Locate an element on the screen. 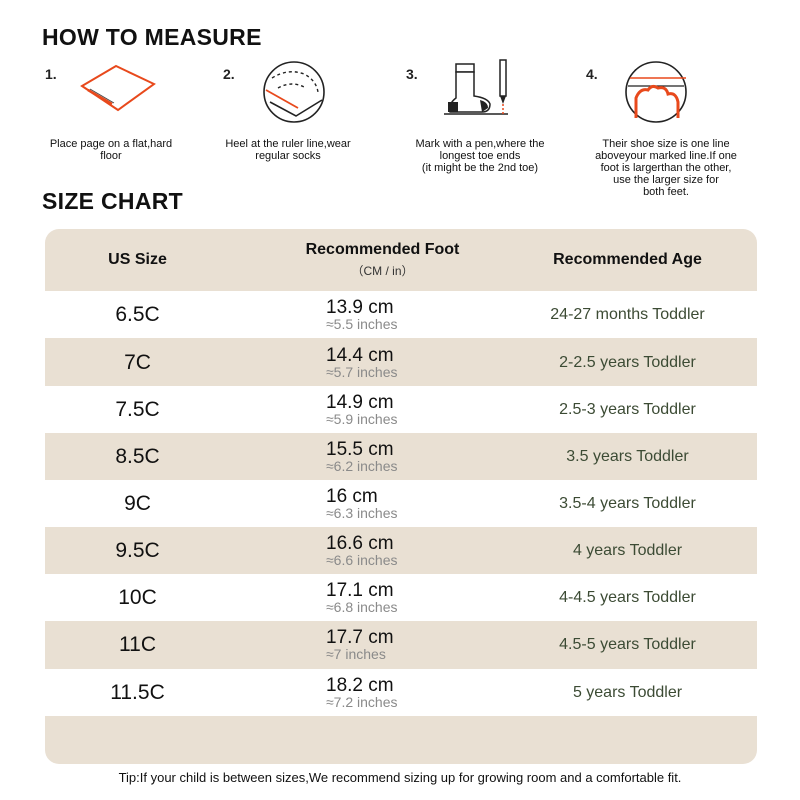 The height and width of the screenshot is (800, 800). header-us-size-label: US Size is located at coordinates (137, 259).